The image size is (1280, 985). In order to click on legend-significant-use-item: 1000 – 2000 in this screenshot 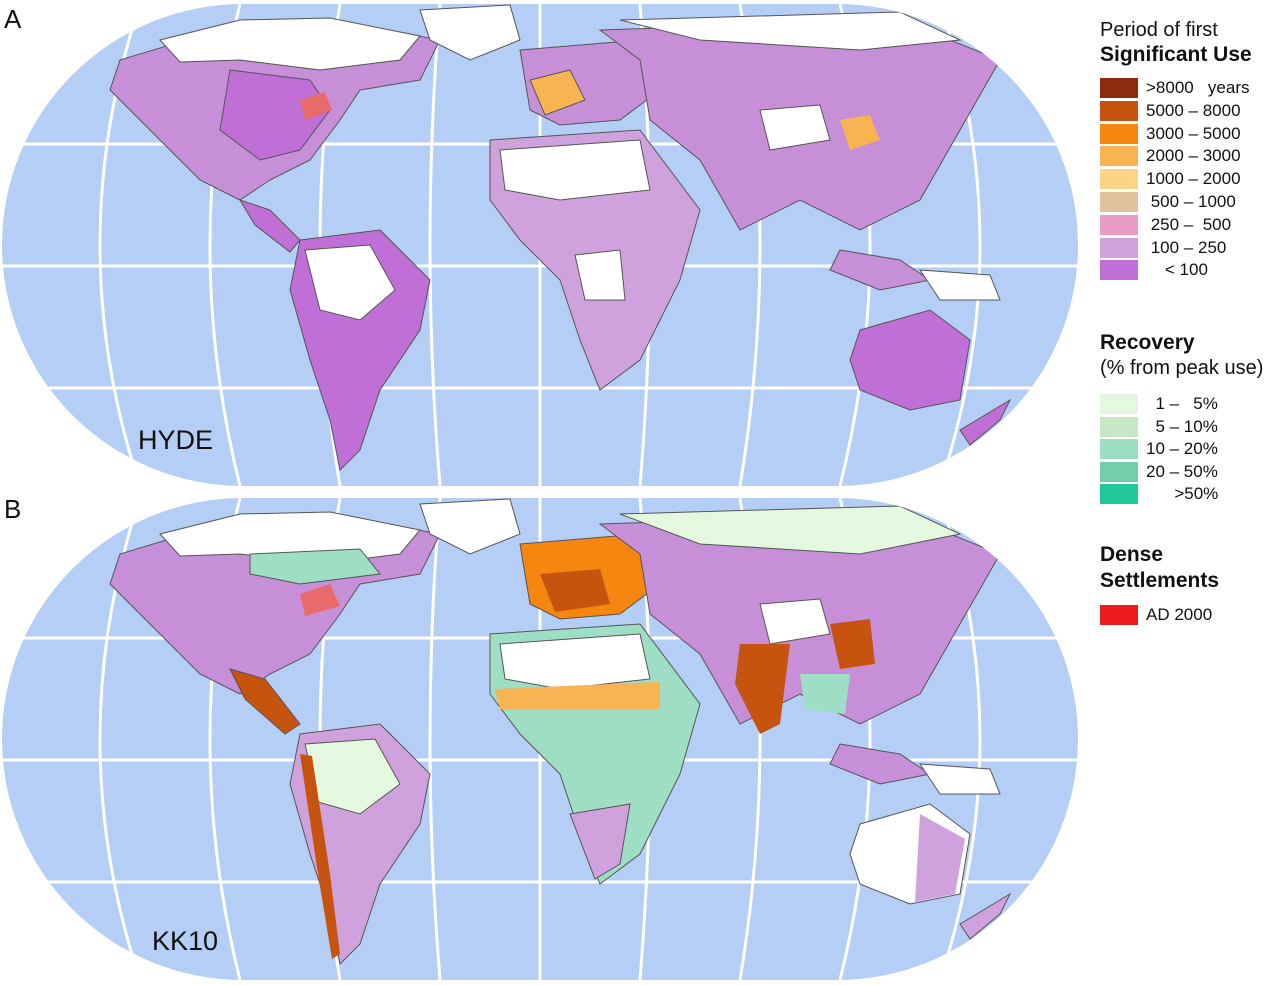, I will do `click(1170, 179)`.